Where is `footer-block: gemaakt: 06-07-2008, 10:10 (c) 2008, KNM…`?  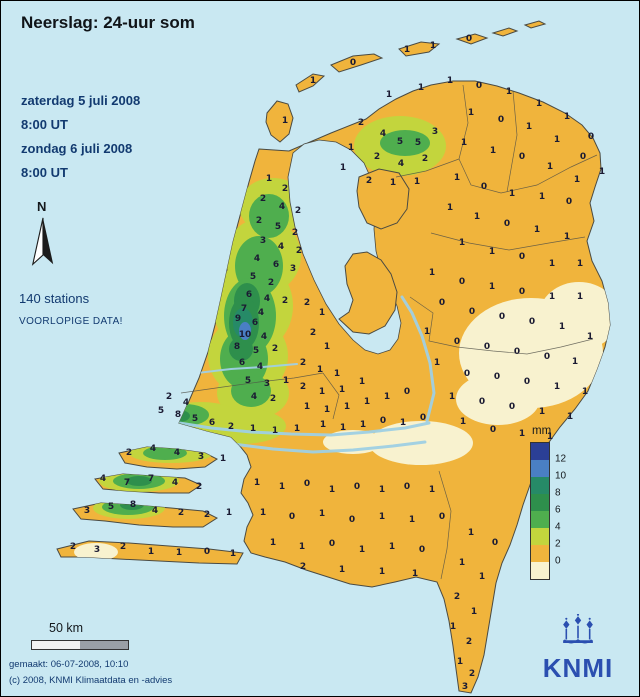
footer-block: gemaakt: 06-07-2008, 10:10 (c) 2008, KNM… is located at coordinates (90, 673).